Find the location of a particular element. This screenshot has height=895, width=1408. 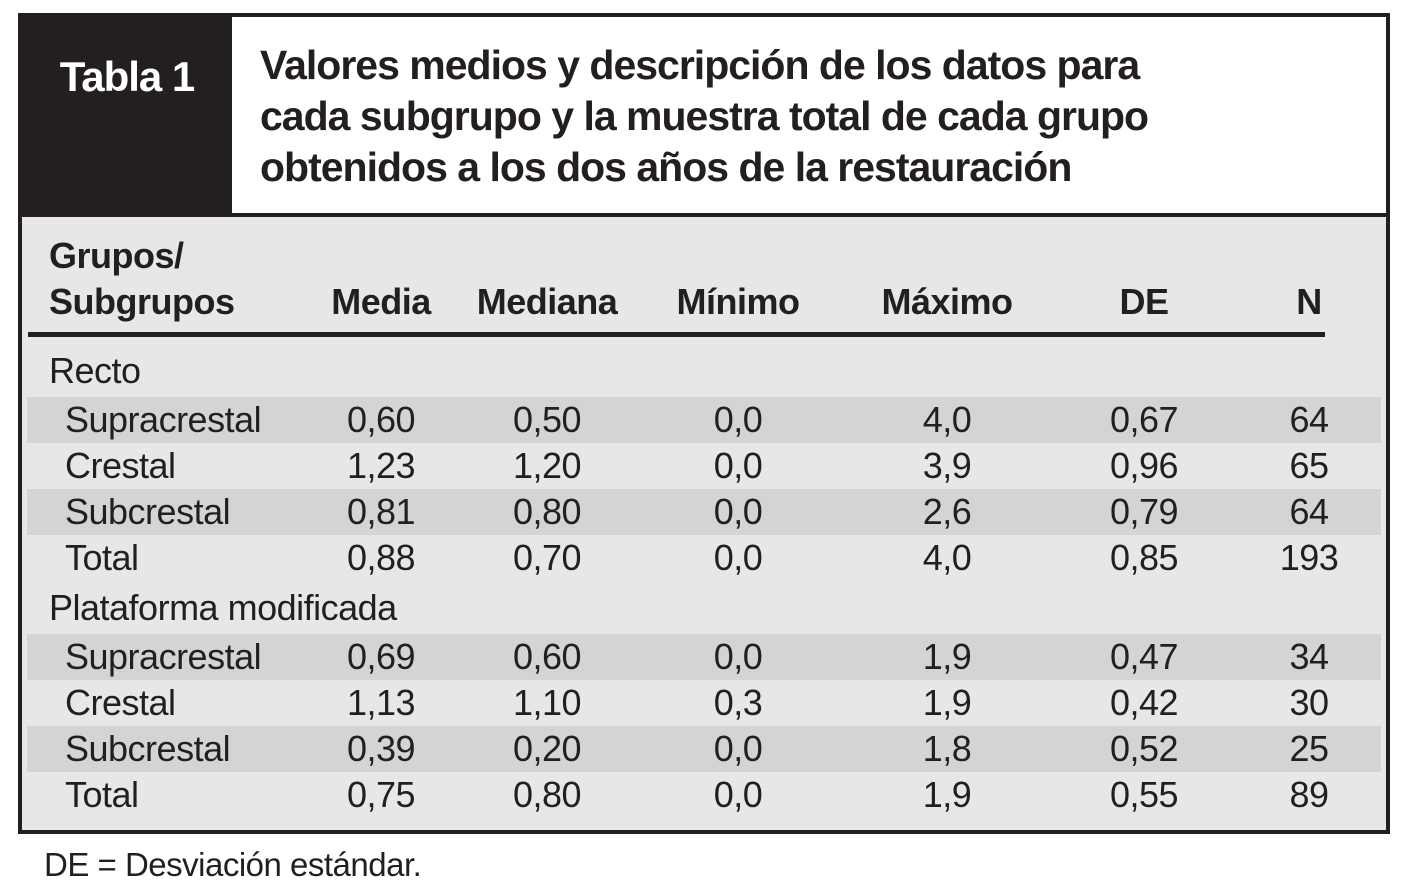

cell-n: 65 is located at coordinates (1309, 465).